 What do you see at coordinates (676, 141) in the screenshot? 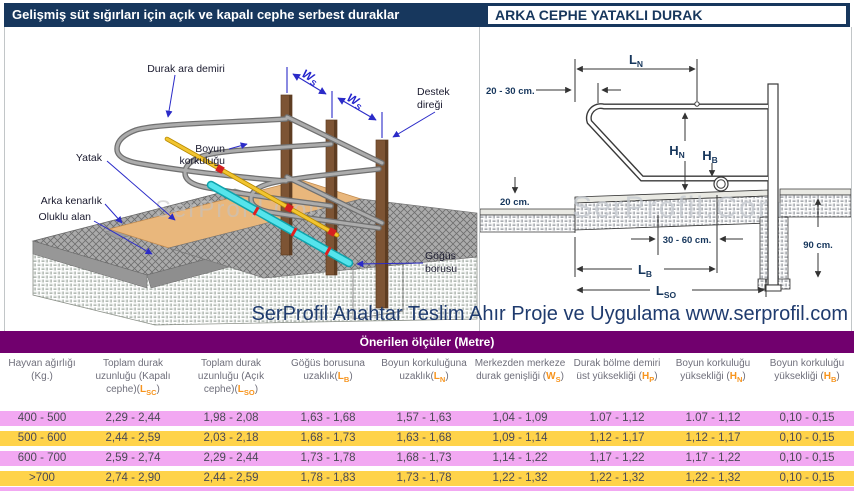
I see `neck-rail-loop` at bounding box center [676, 141].